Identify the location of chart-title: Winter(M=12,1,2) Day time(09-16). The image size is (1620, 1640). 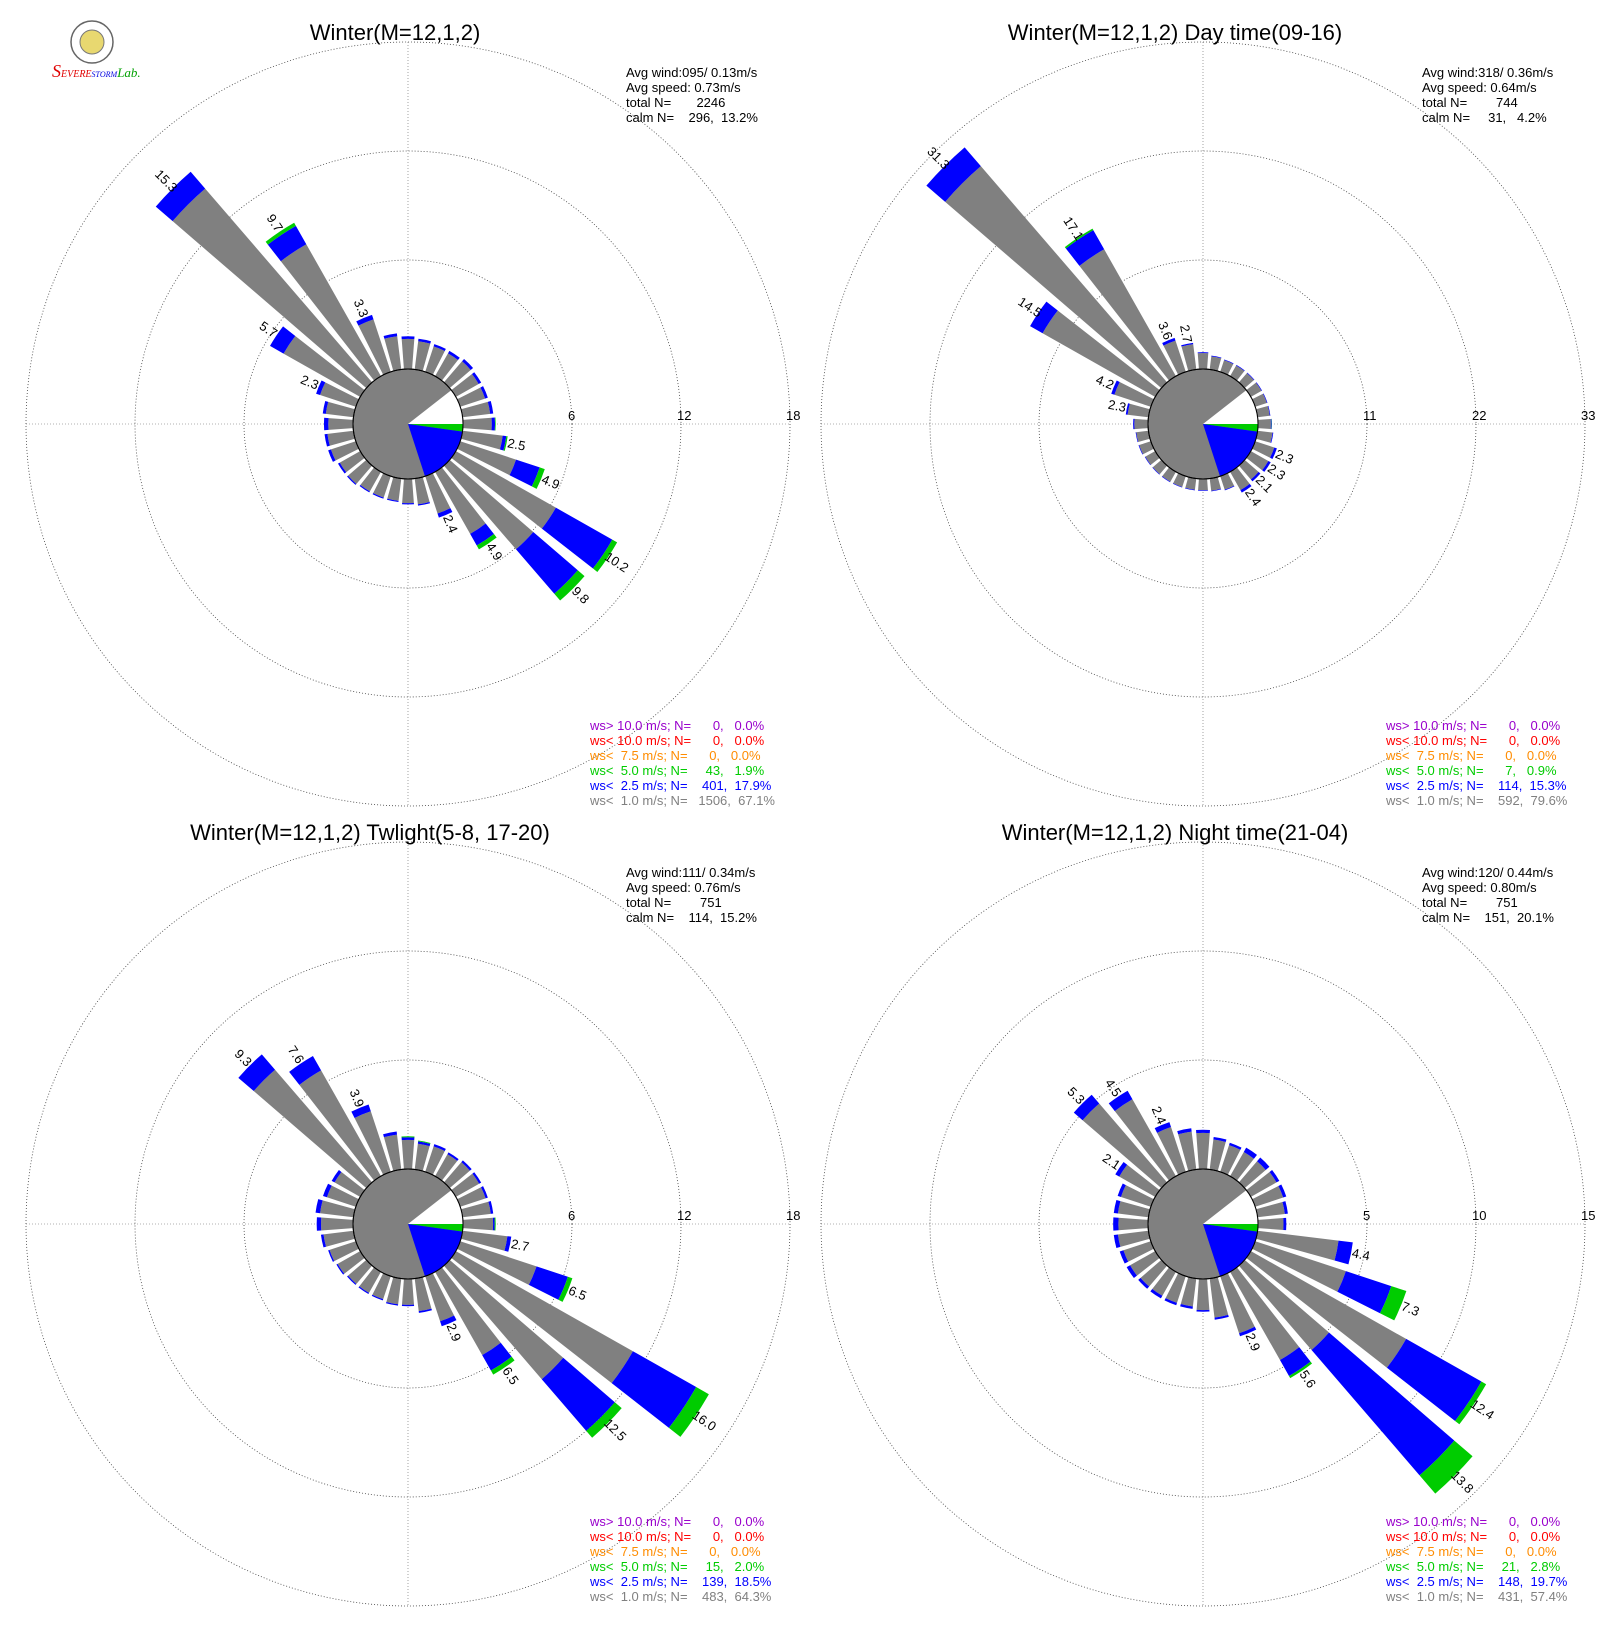
(1175, 32).